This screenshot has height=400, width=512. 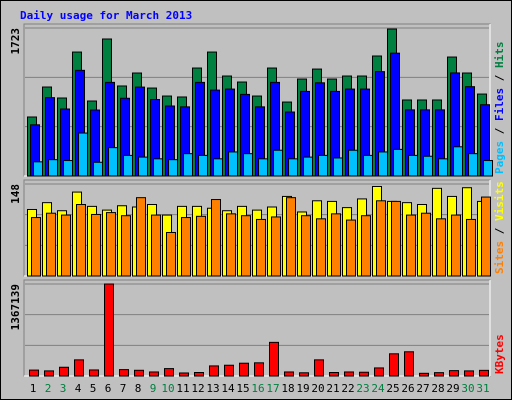 What do you see at coordinates (317, 388) in the screenshot?
I see `x-tick-label: 20` at bounding box center [317, 388].